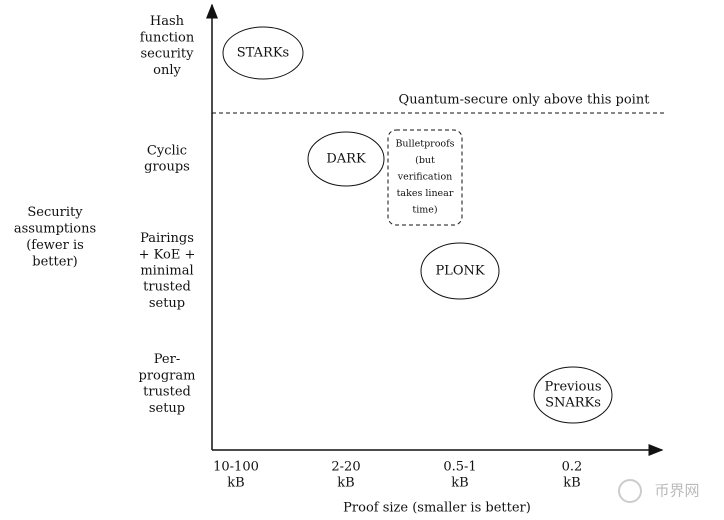 The image size is (724, 520). I want to click on y-category-label: only, so click(167, 70).